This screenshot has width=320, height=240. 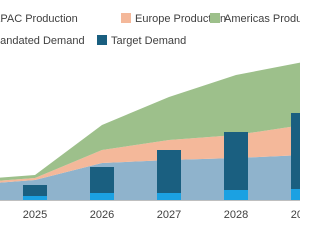 What do you see at coordinates (42, 41) in the screenshot?
I see `legend-label: Mandated Demand` at bounding box center [42, 41].